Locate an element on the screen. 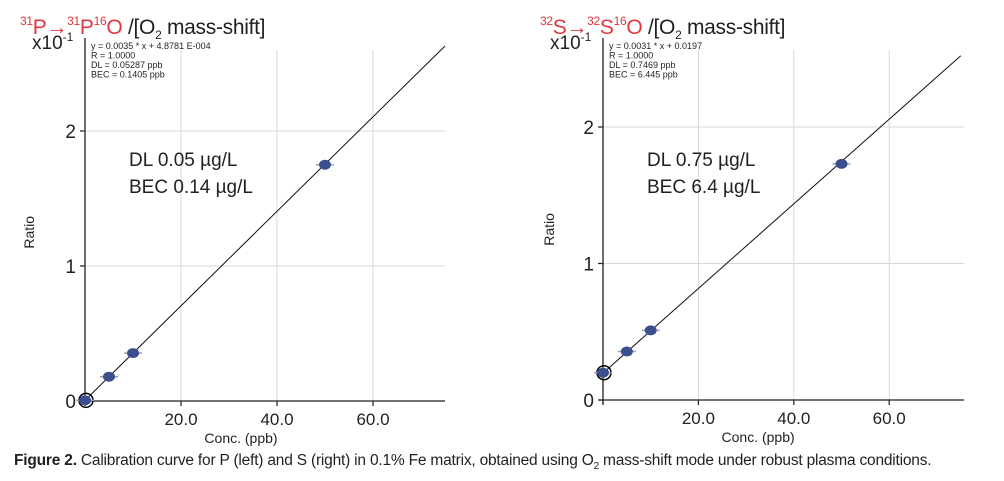 Image resolution: width=1004 pixels, height=481 pixels. stats-line: y = 0.0031 * x + 0.0197 is located at coordinates (655, 46).